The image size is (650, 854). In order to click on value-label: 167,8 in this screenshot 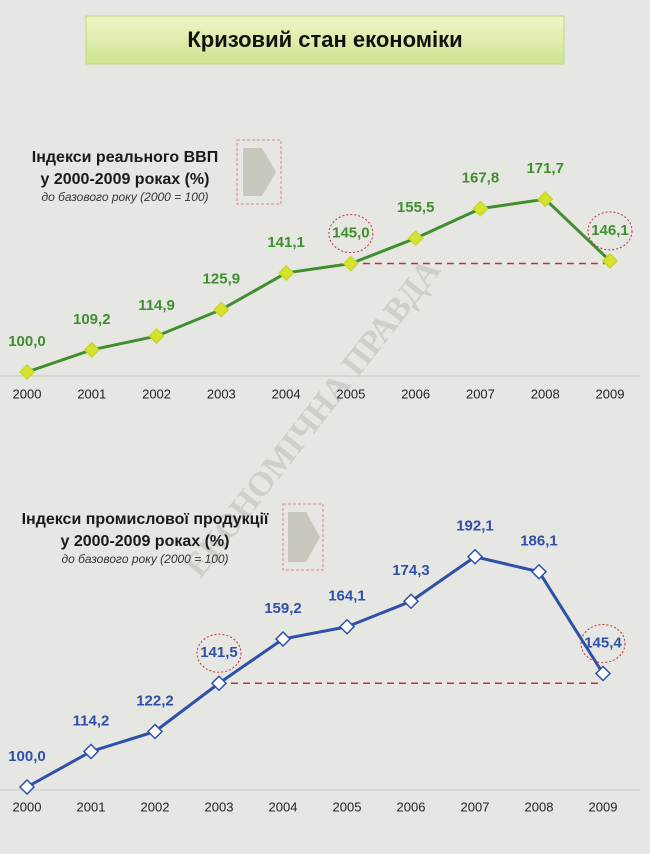, I will do `click(481, 178)`.